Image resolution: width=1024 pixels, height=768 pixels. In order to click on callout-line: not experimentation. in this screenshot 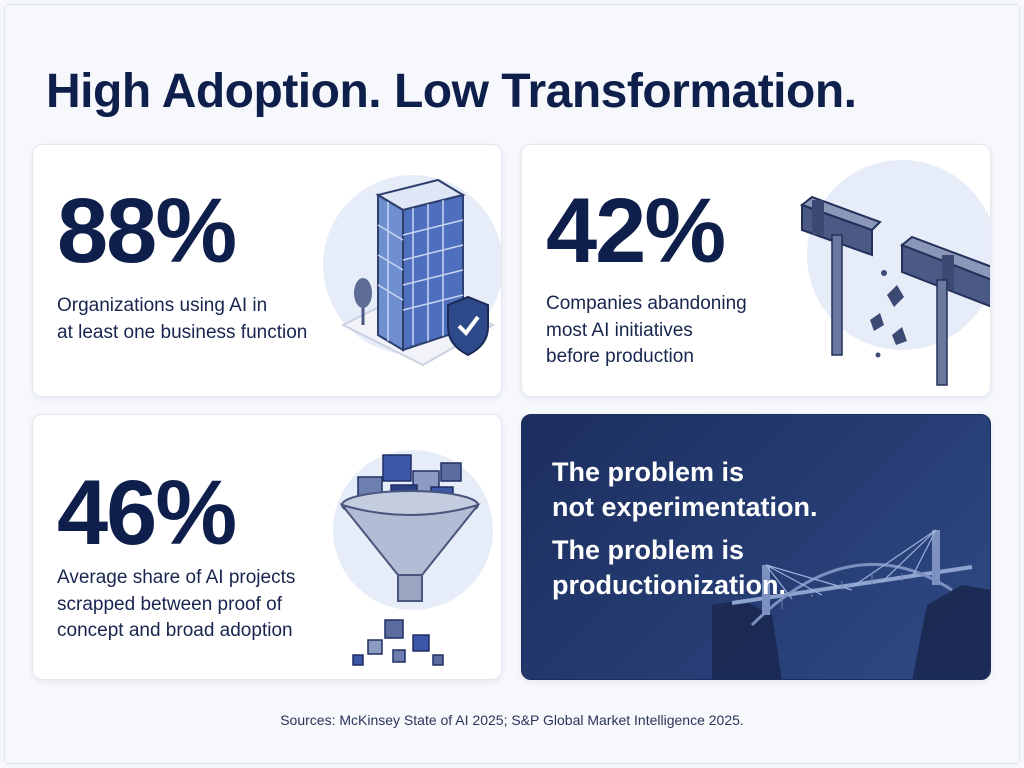, I will do `click(685, 507)`.